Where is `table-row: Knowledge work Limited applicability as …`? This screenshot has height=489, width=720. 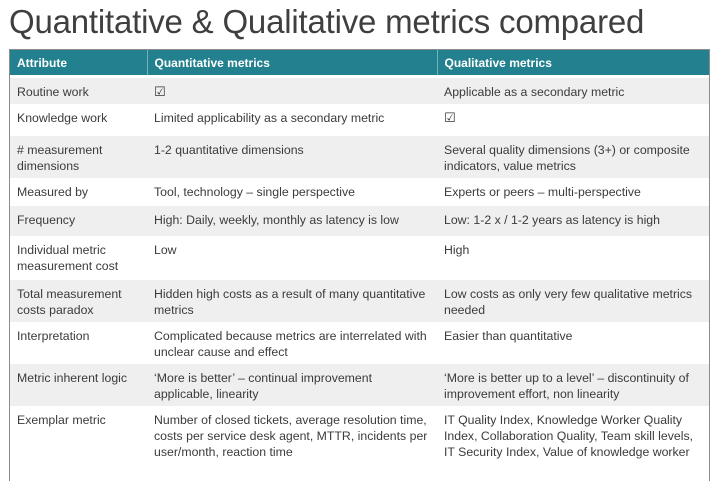 table-row: Knowledge work Limited applicability as … is located at coordinates (359, 120).